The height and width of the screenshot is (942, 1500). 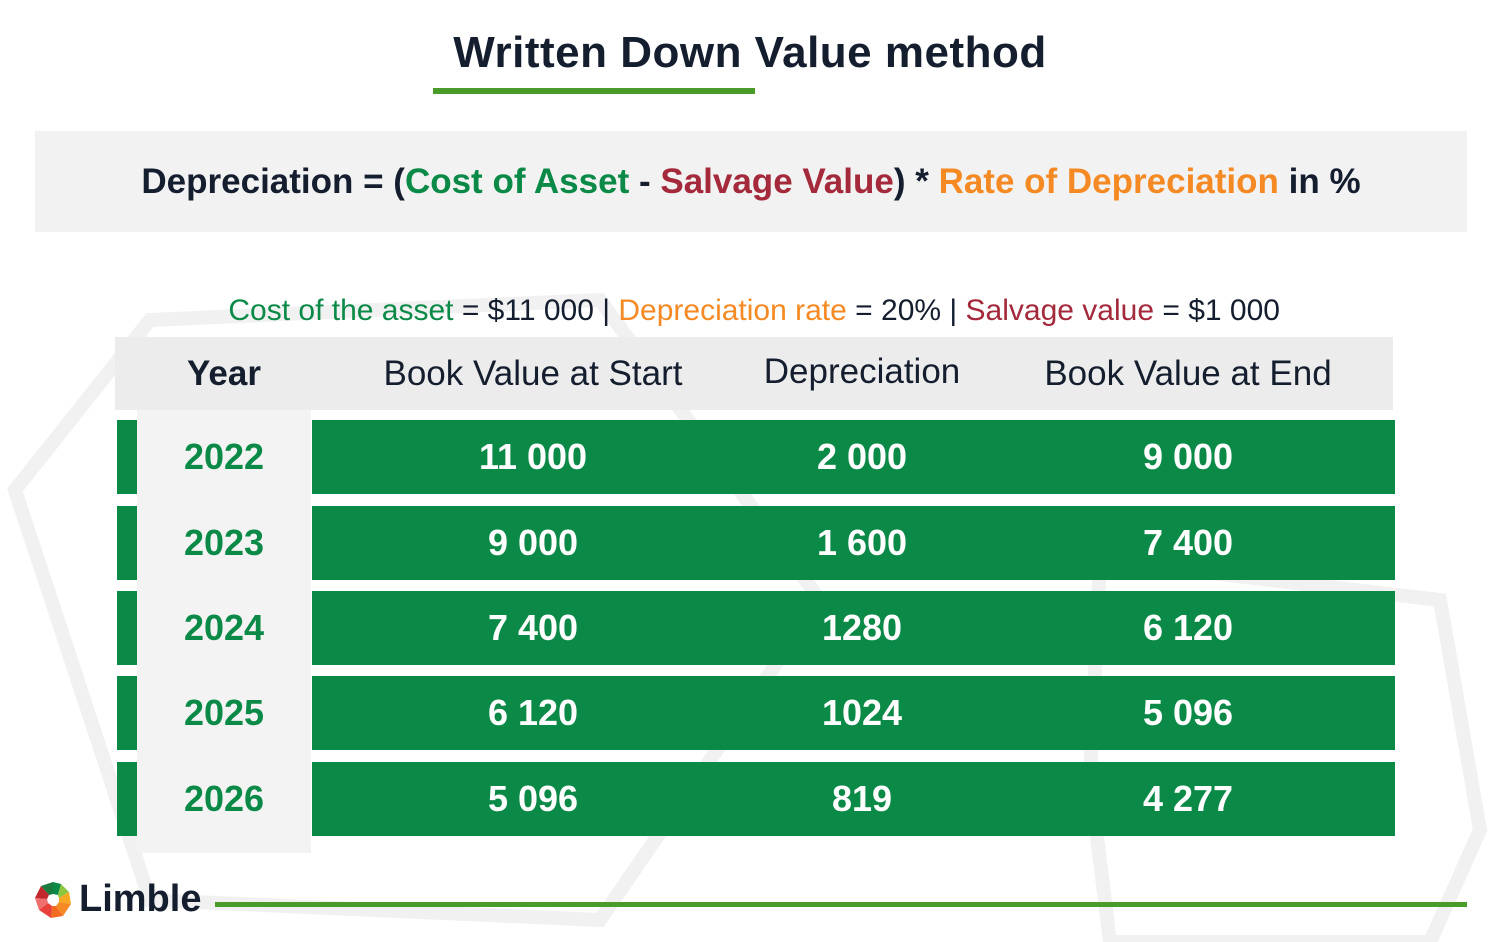 I want to click on cell-book-end: 4 277, so click(x=1188, y=798).